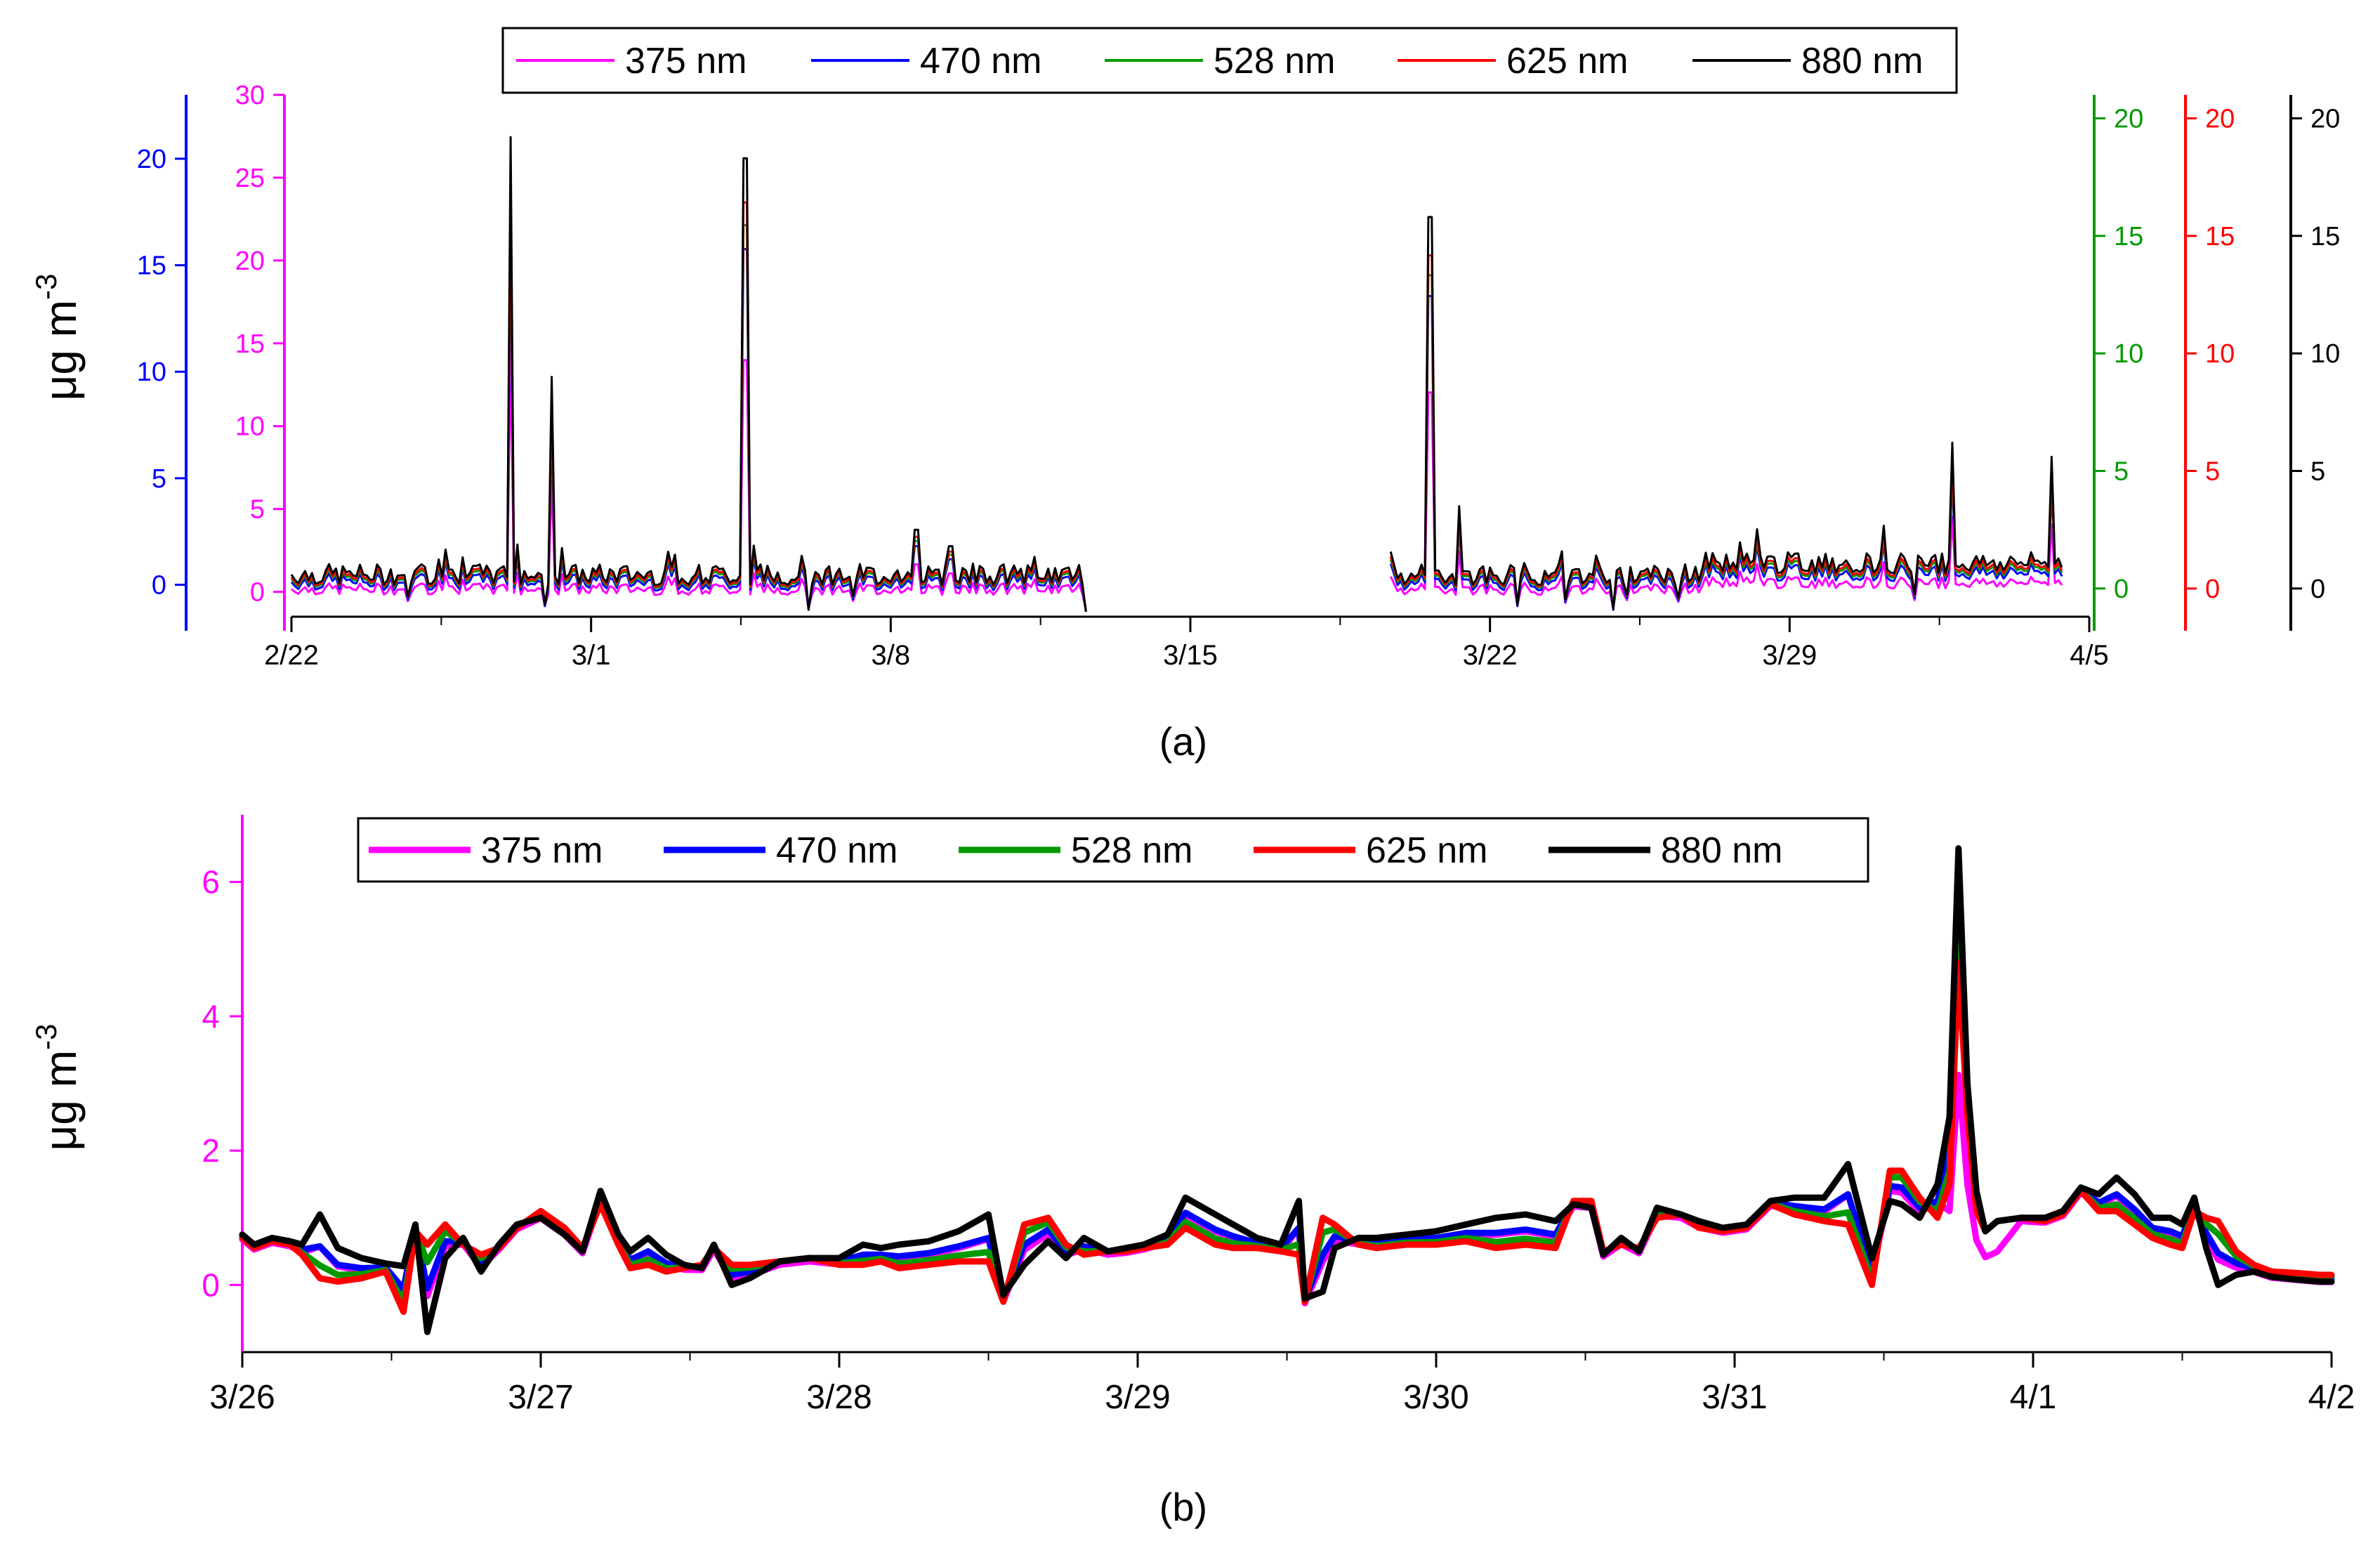  I want to click on legend-a-label-528: 528 nm, so click(1274, 61).